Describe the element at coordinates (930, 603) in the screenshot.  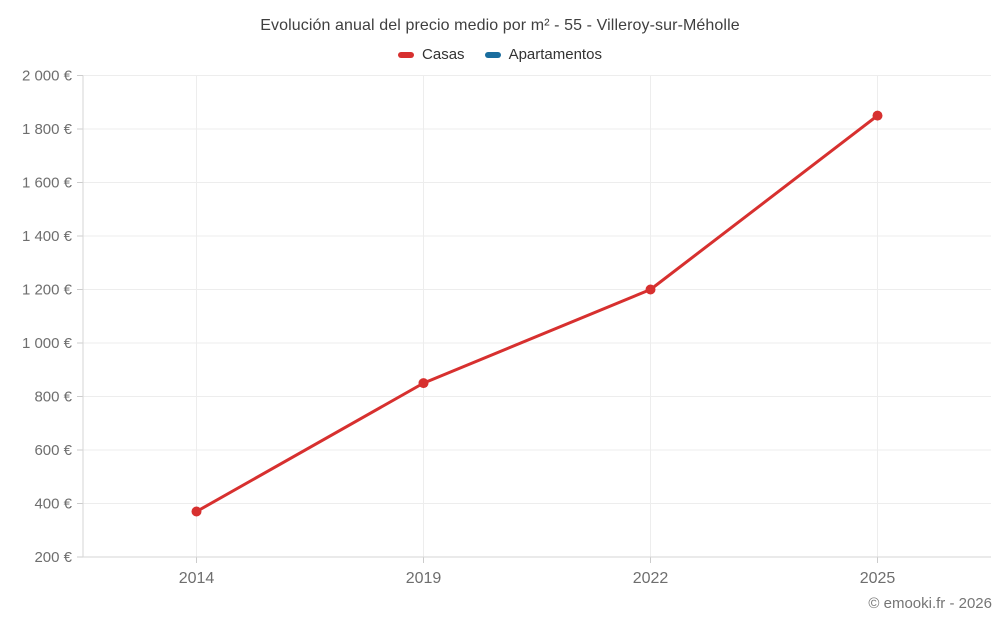
I see `credit-link: © emooki.fr - 2026` at that location.